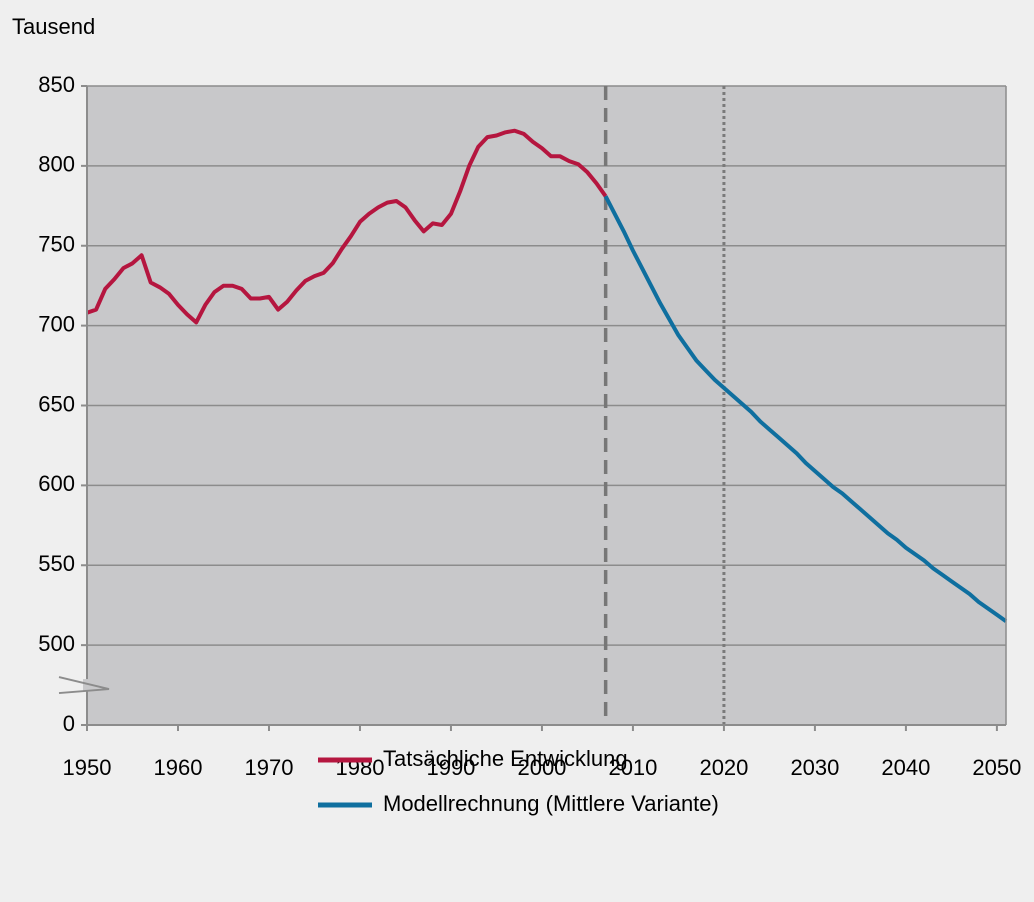 The width and height of the screenshot is (1034, 902). What do you see at coordinates (505, 758) in the screenshot?
I see `legend-label: Tatsächliche Entwicklung` at bounding box center [505, 758].